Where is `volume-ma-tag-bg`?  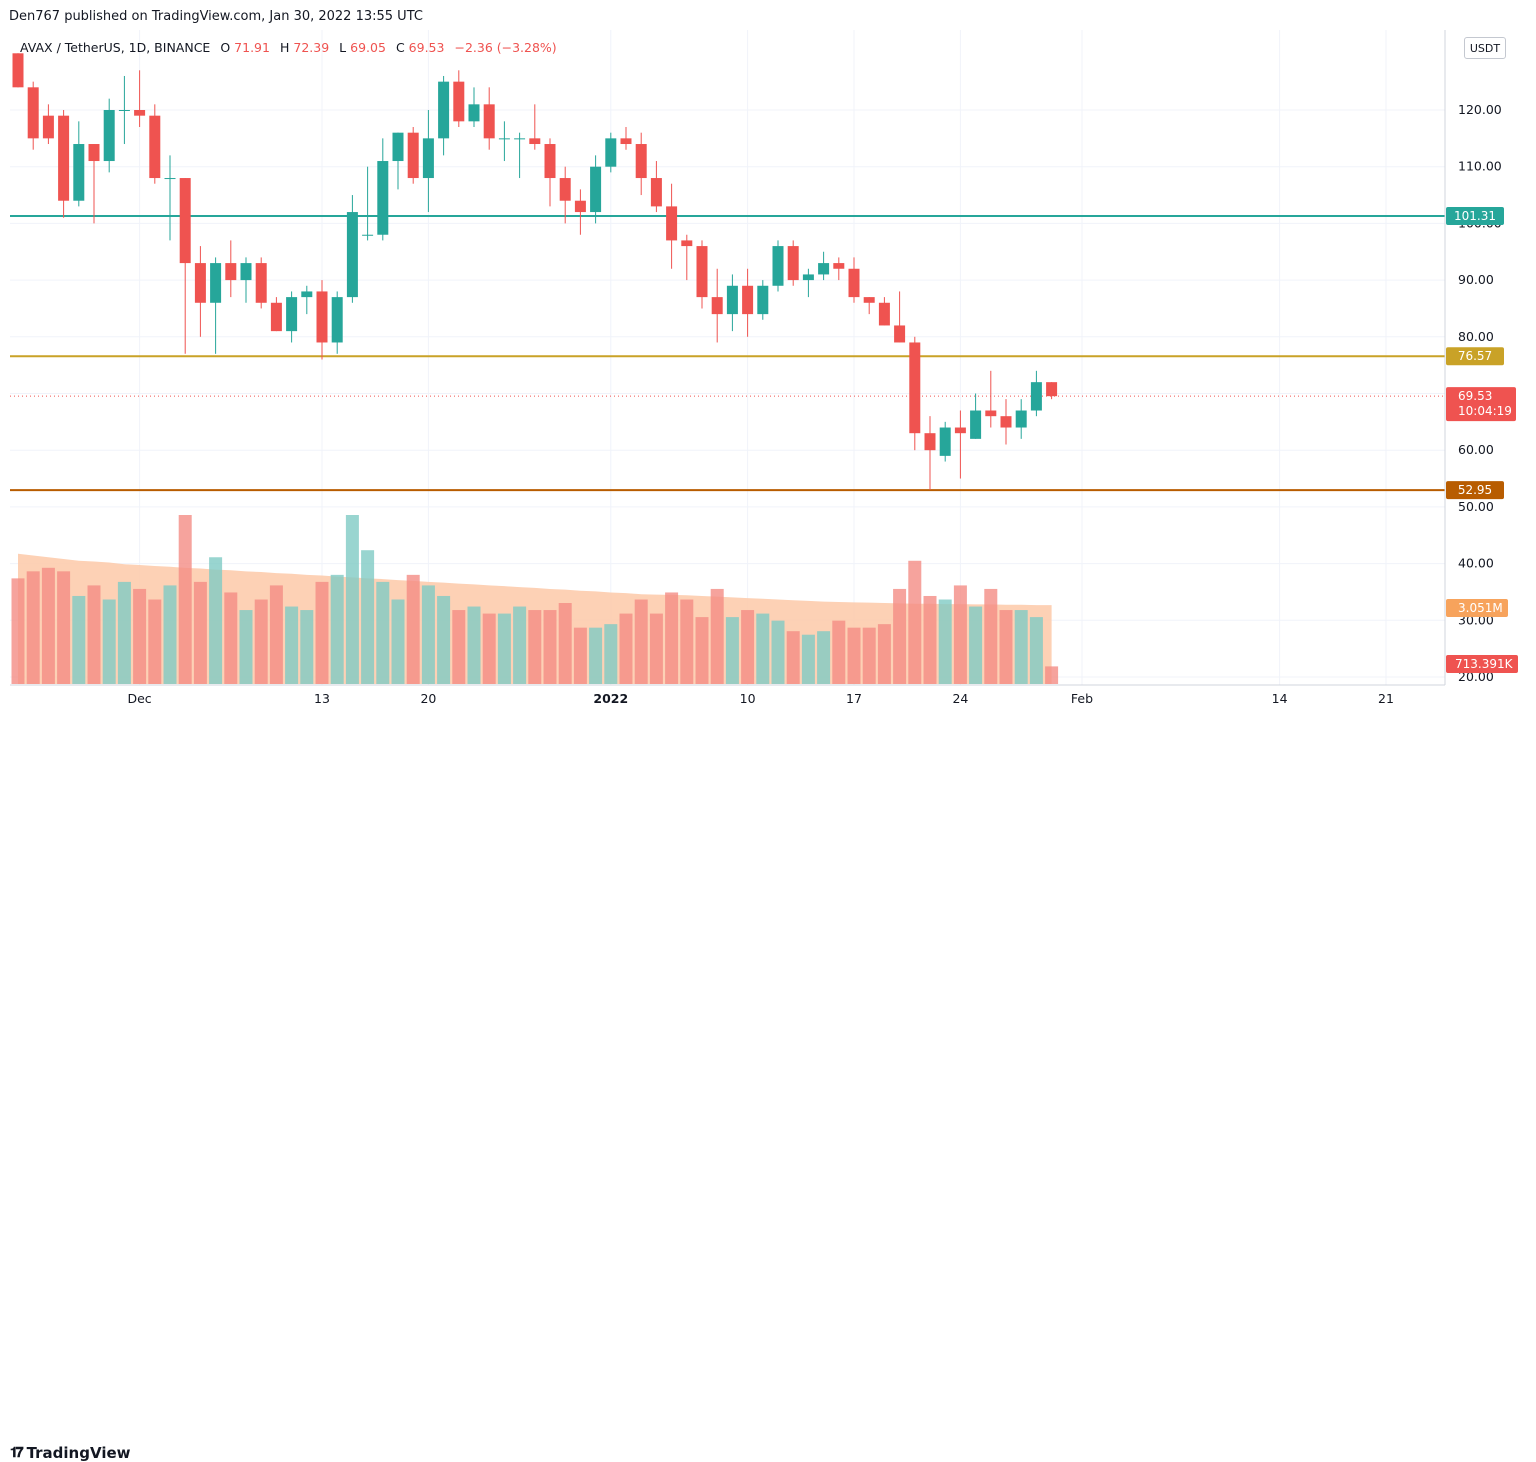 volume-ma-tag-bg is located at coordinates (1477, 608).